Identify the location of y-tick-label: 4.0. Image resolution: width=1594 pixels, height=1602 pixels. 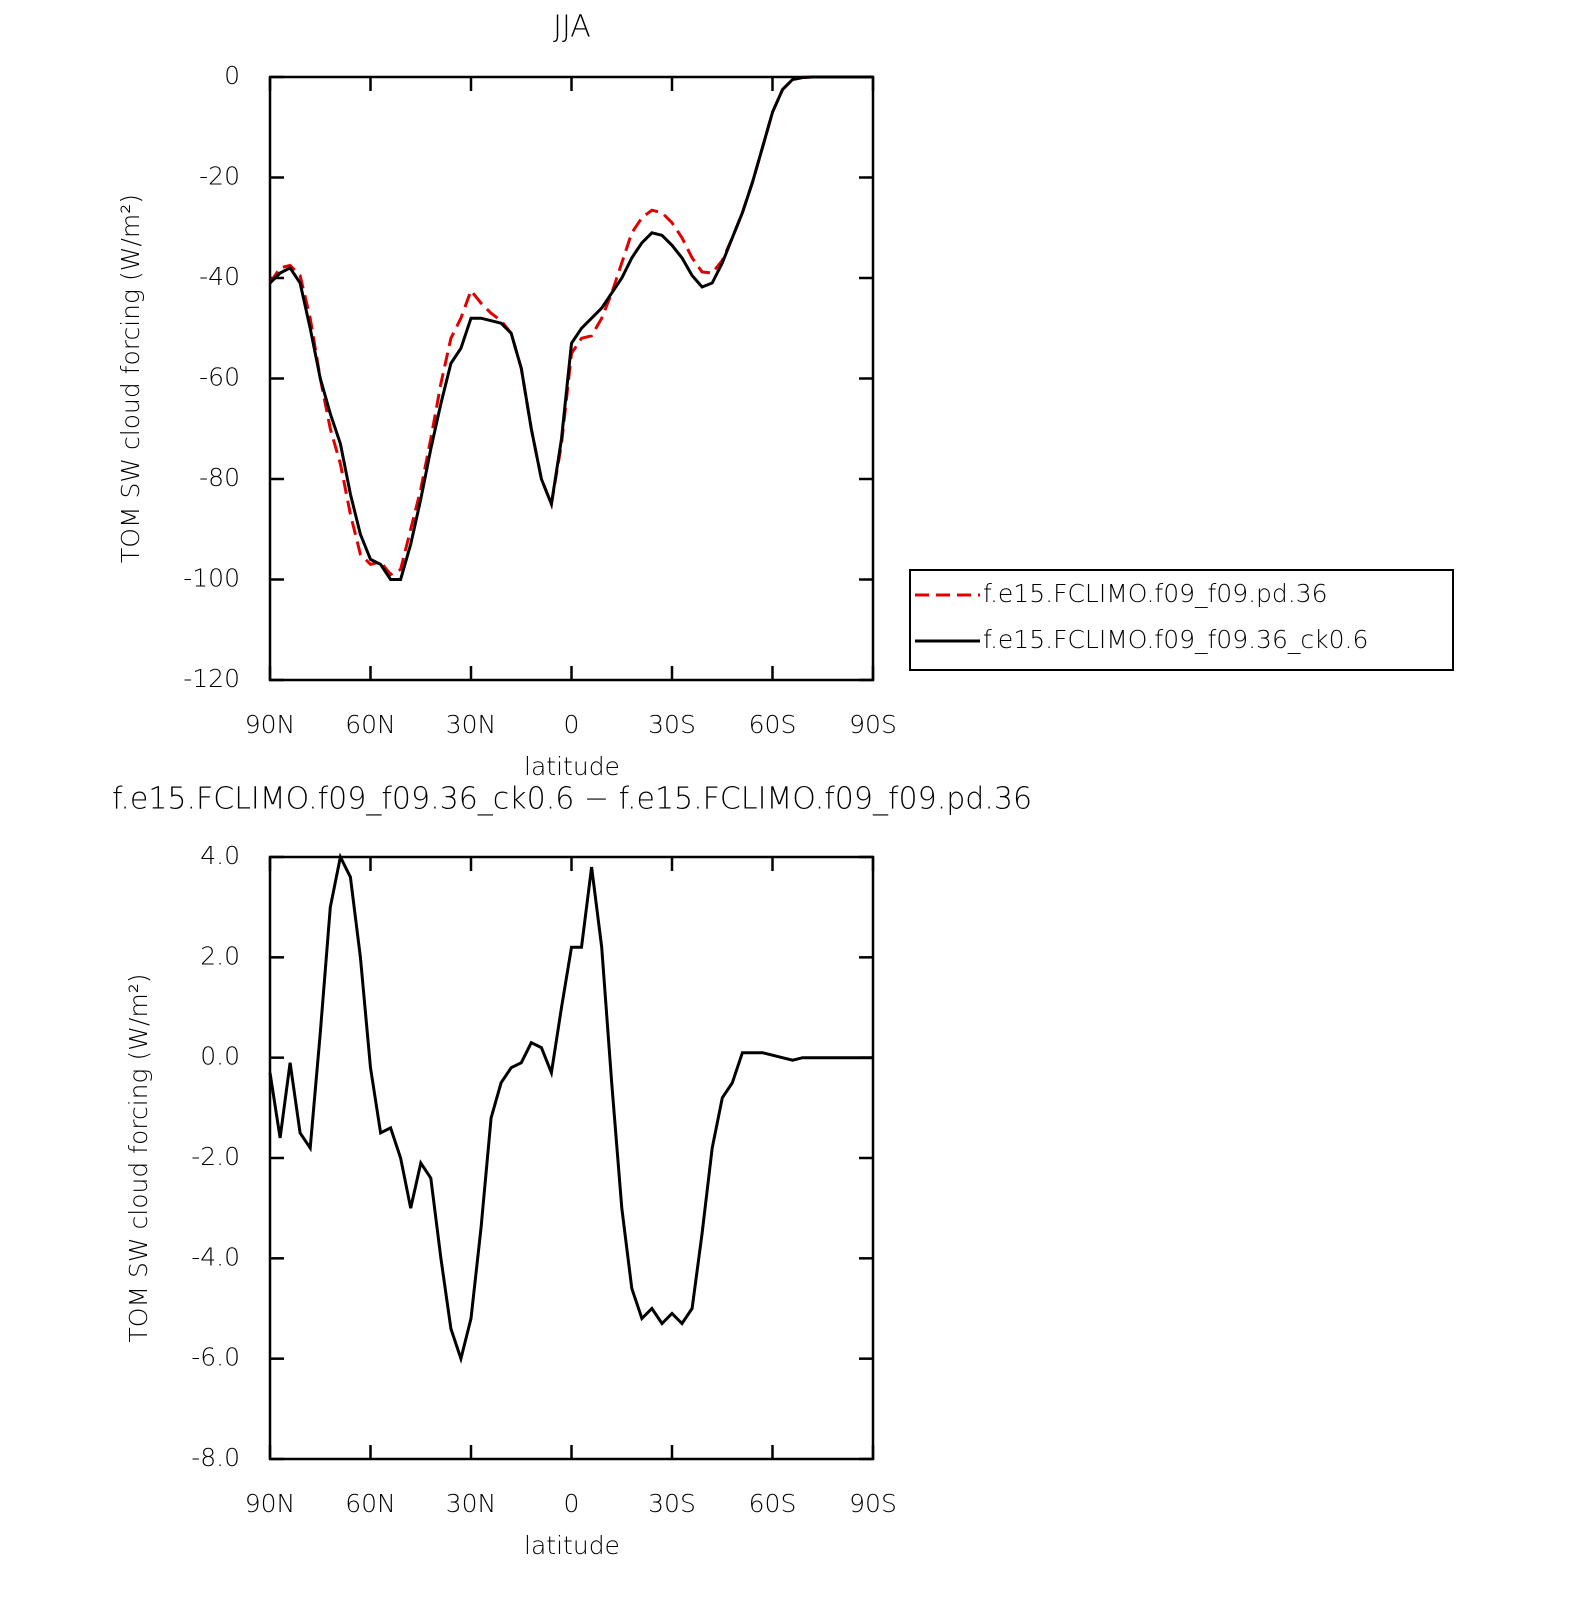
(220, 855).